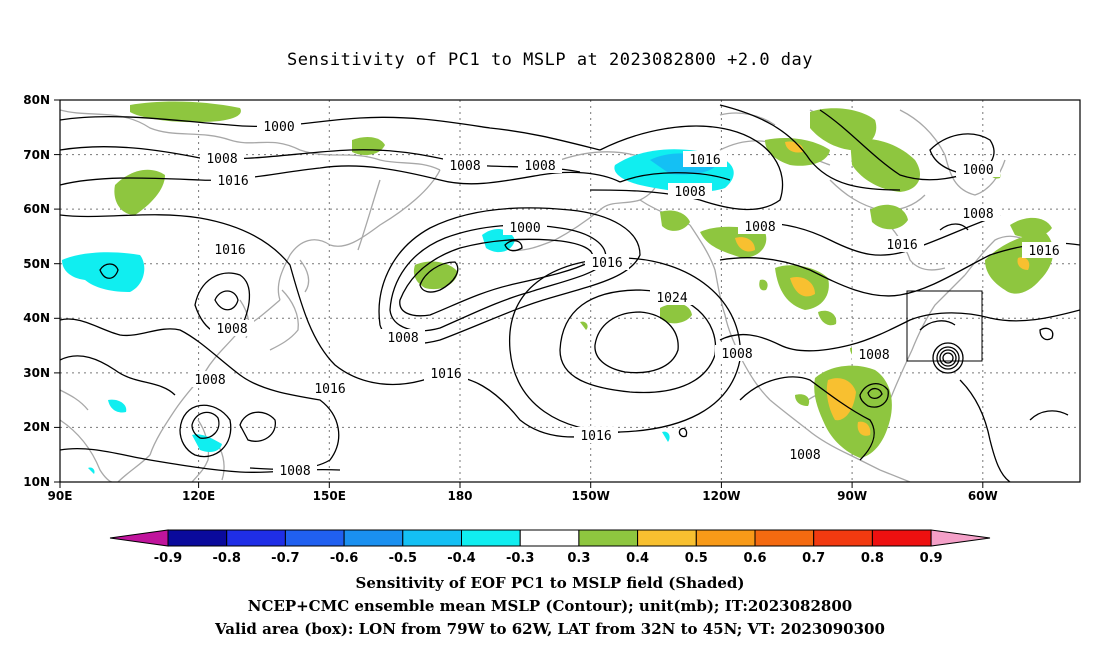 Image resolution: width=1100 pixels, height=650 pixels. I want to click on colorbar-label: -0.5, so click(403, 558).